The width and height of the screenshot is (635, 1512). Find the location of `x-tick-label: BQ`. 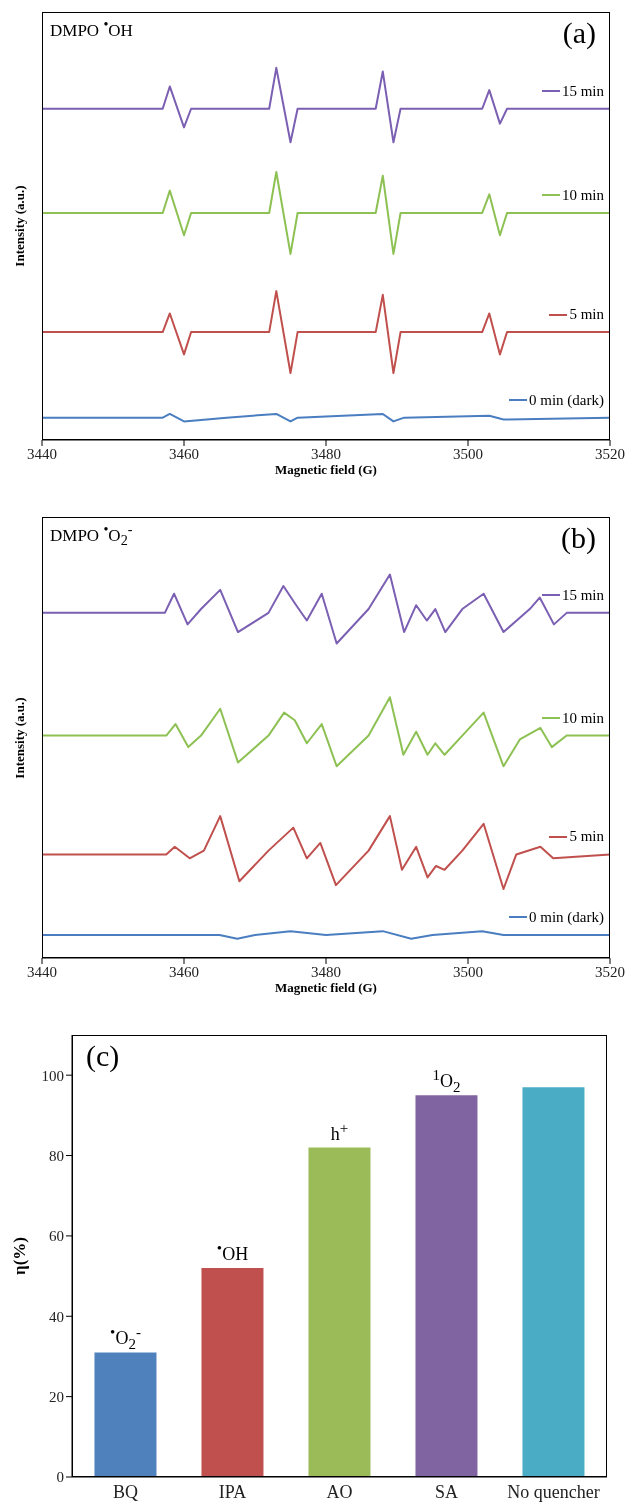

x-tick-label: BQ is located at coordinates (125, 1491).